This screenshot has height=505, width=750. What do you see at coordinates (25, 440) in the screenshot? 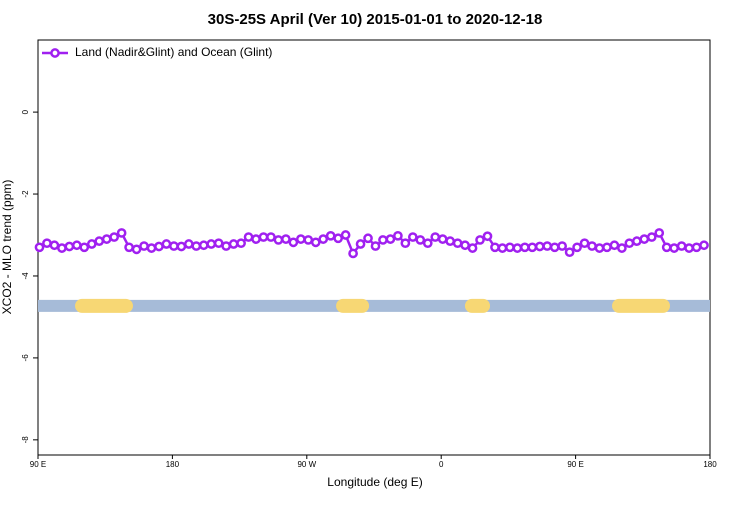
I see `y-tick-label: -8` at bounding box center [25, 440].